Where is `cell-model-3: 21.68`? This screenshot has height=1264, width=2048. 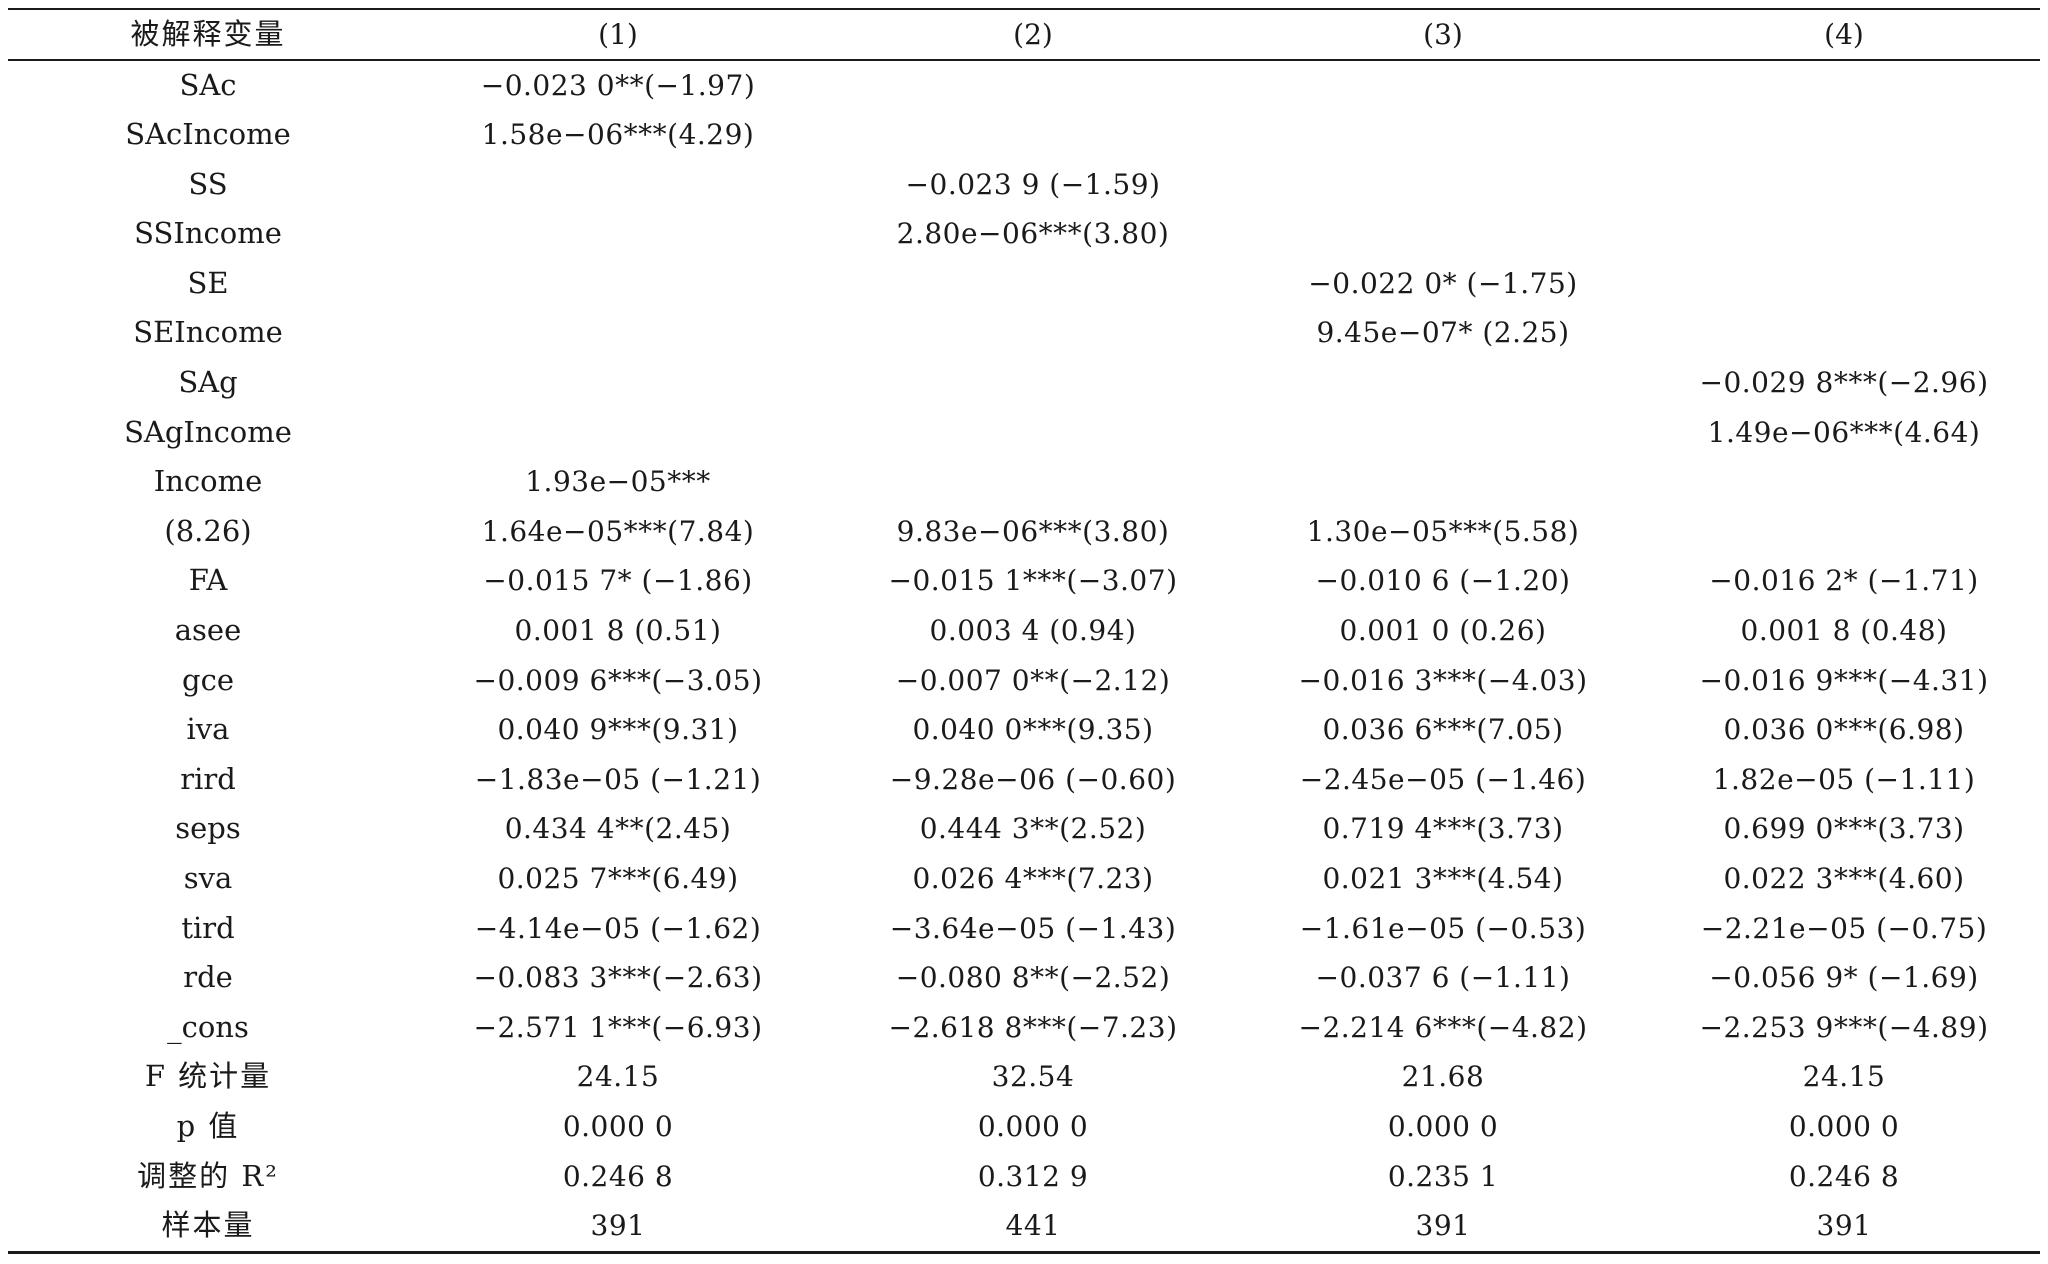 cell-model-3: 21.68 is located at coordinates (1443, 1077).